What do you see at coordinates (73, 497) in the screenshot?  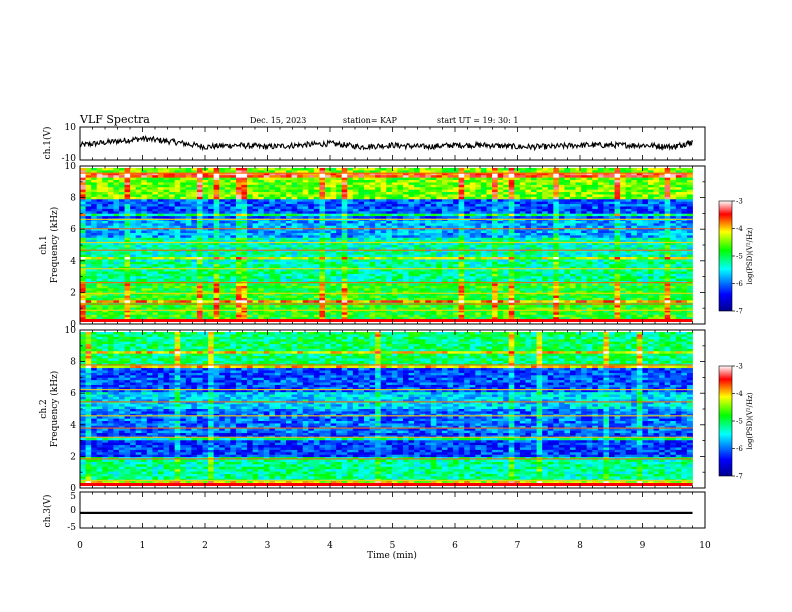 I see `ch3-ytick-top: 5` at bounding box center [73, 497].